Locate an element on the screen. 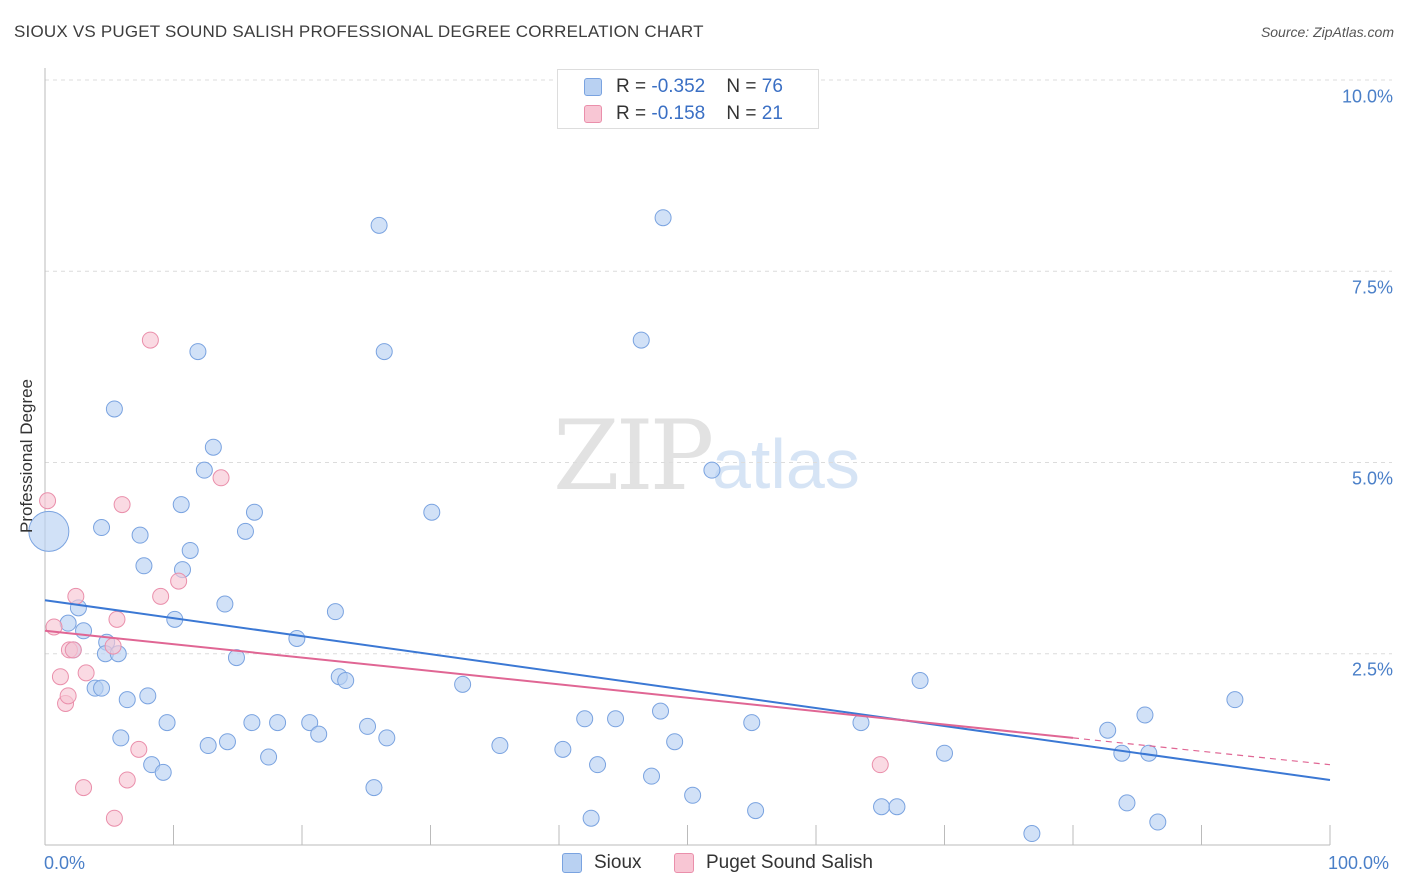 This screenshot has width=1406, height=892. y-tick-label-10: 10.0% is located at coordinates (1367, 96).